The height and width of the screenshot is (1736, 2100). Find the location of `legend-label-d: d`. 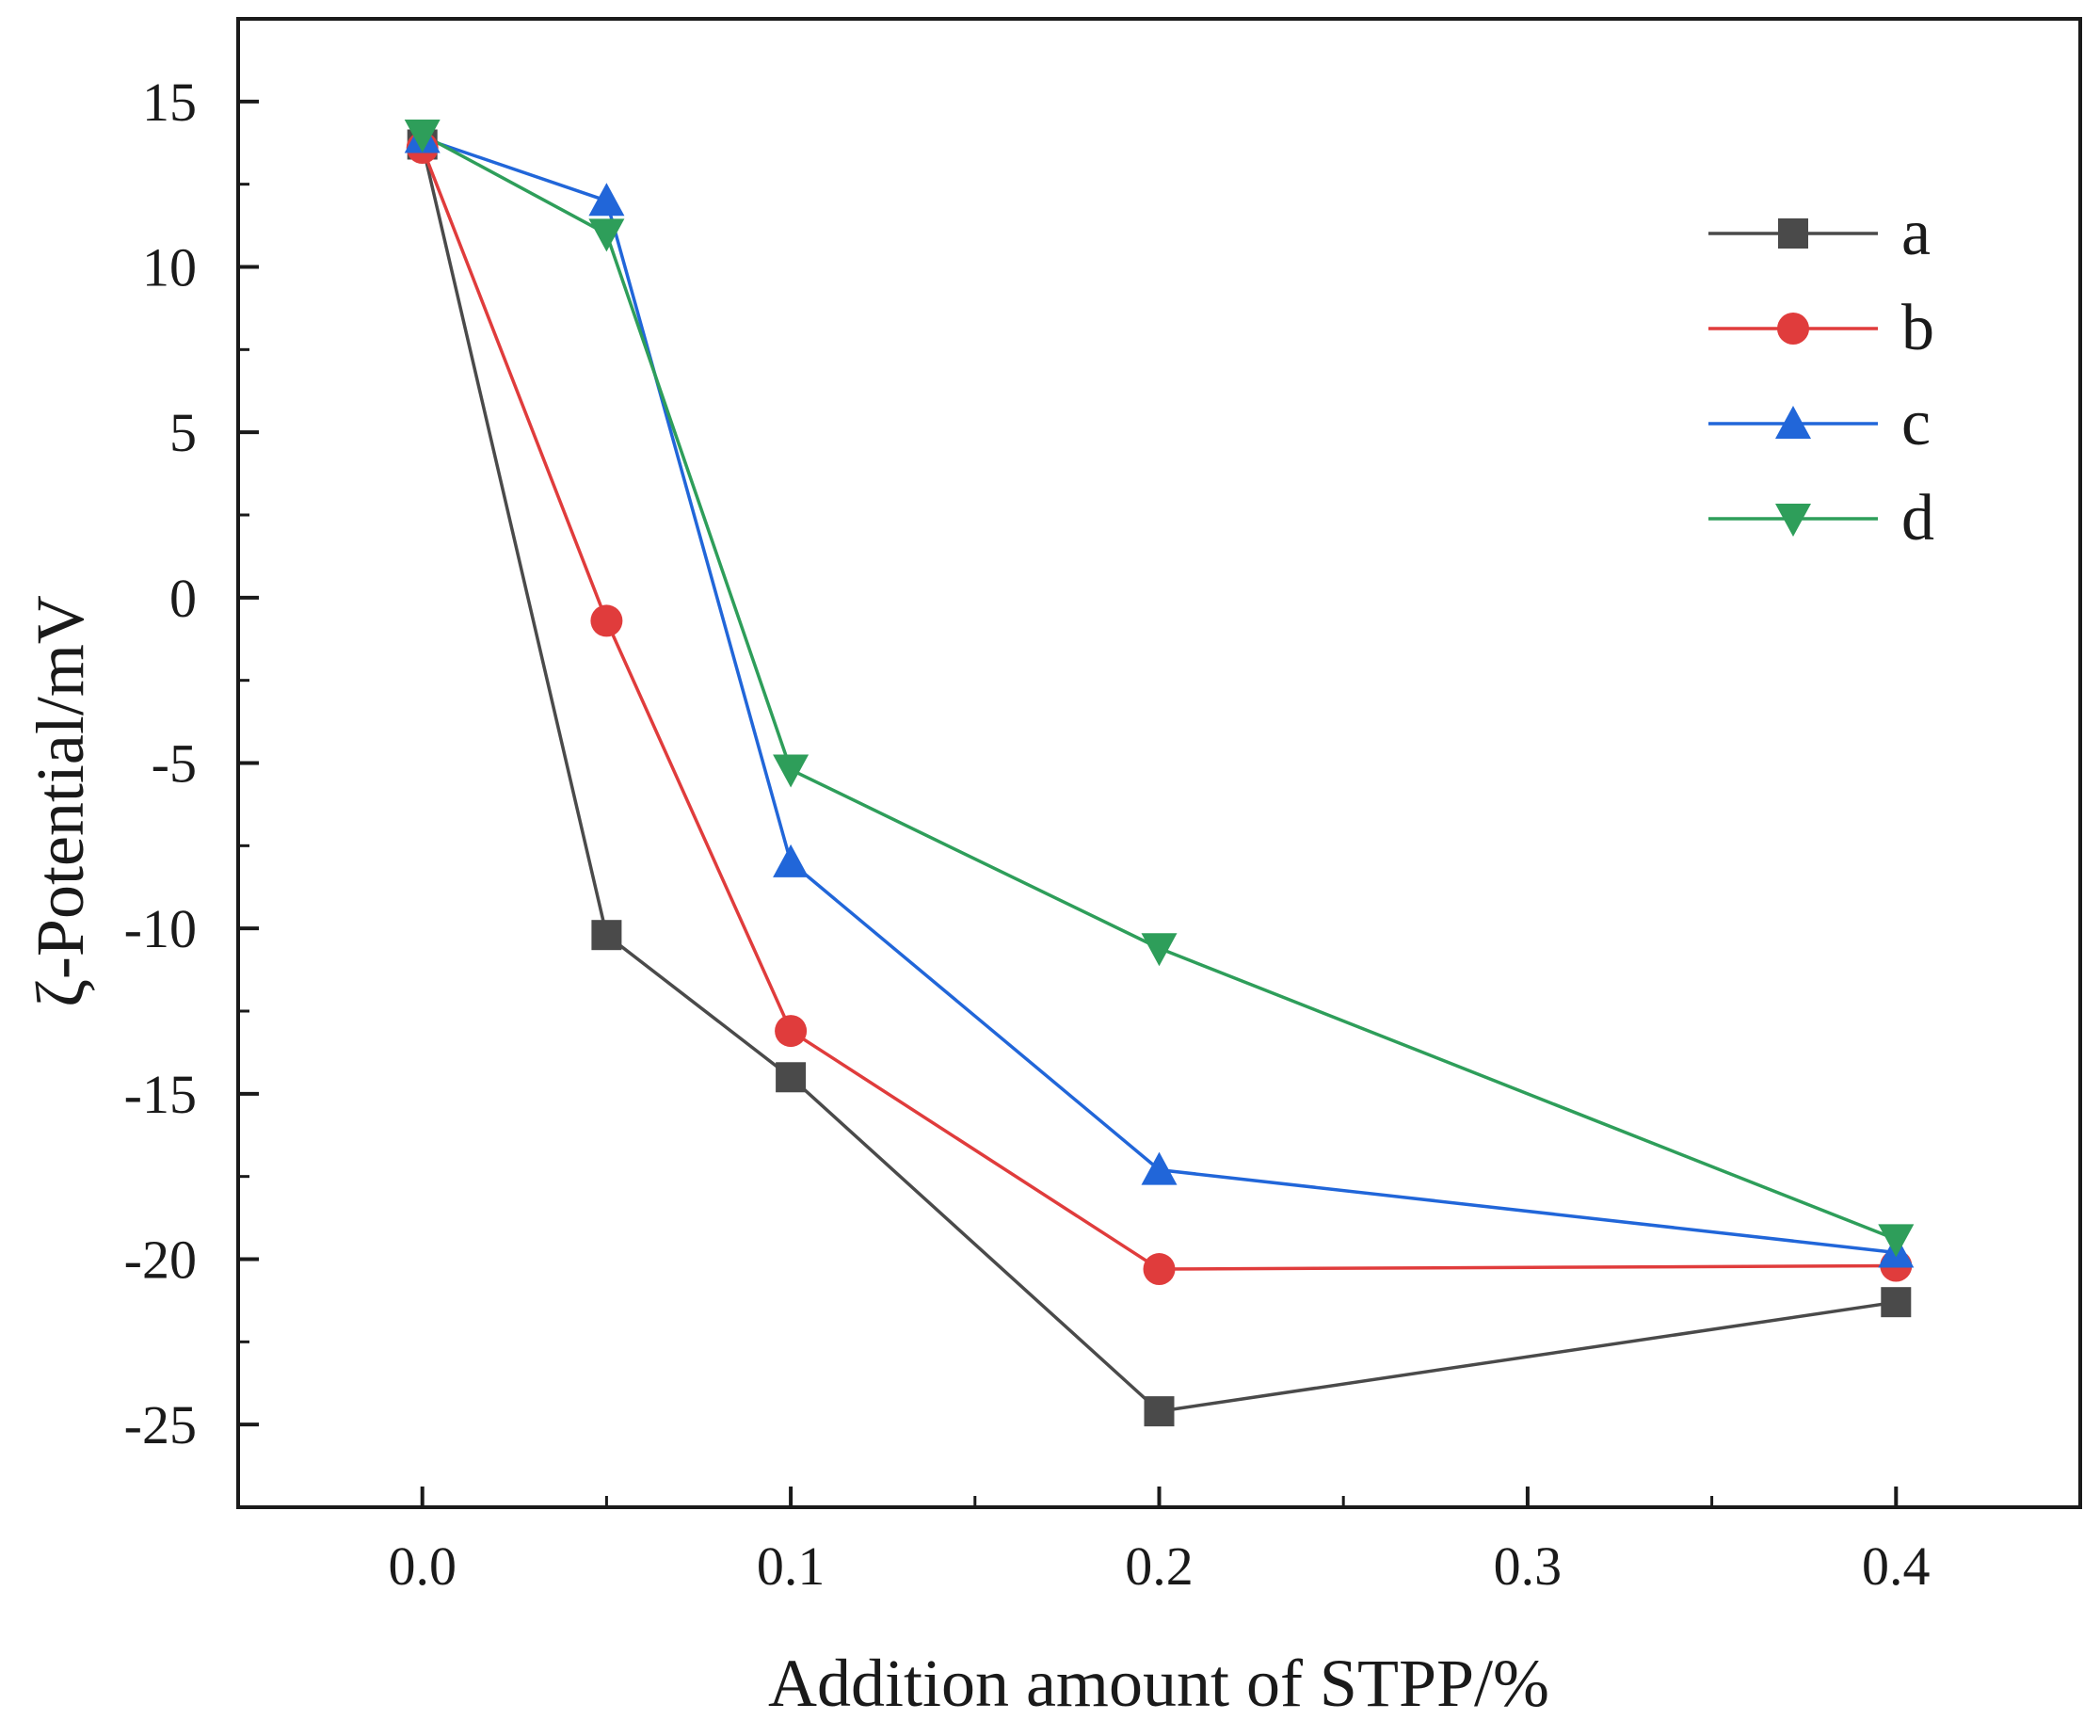

legend-label-d: d is located at coordinates (1917, 519).